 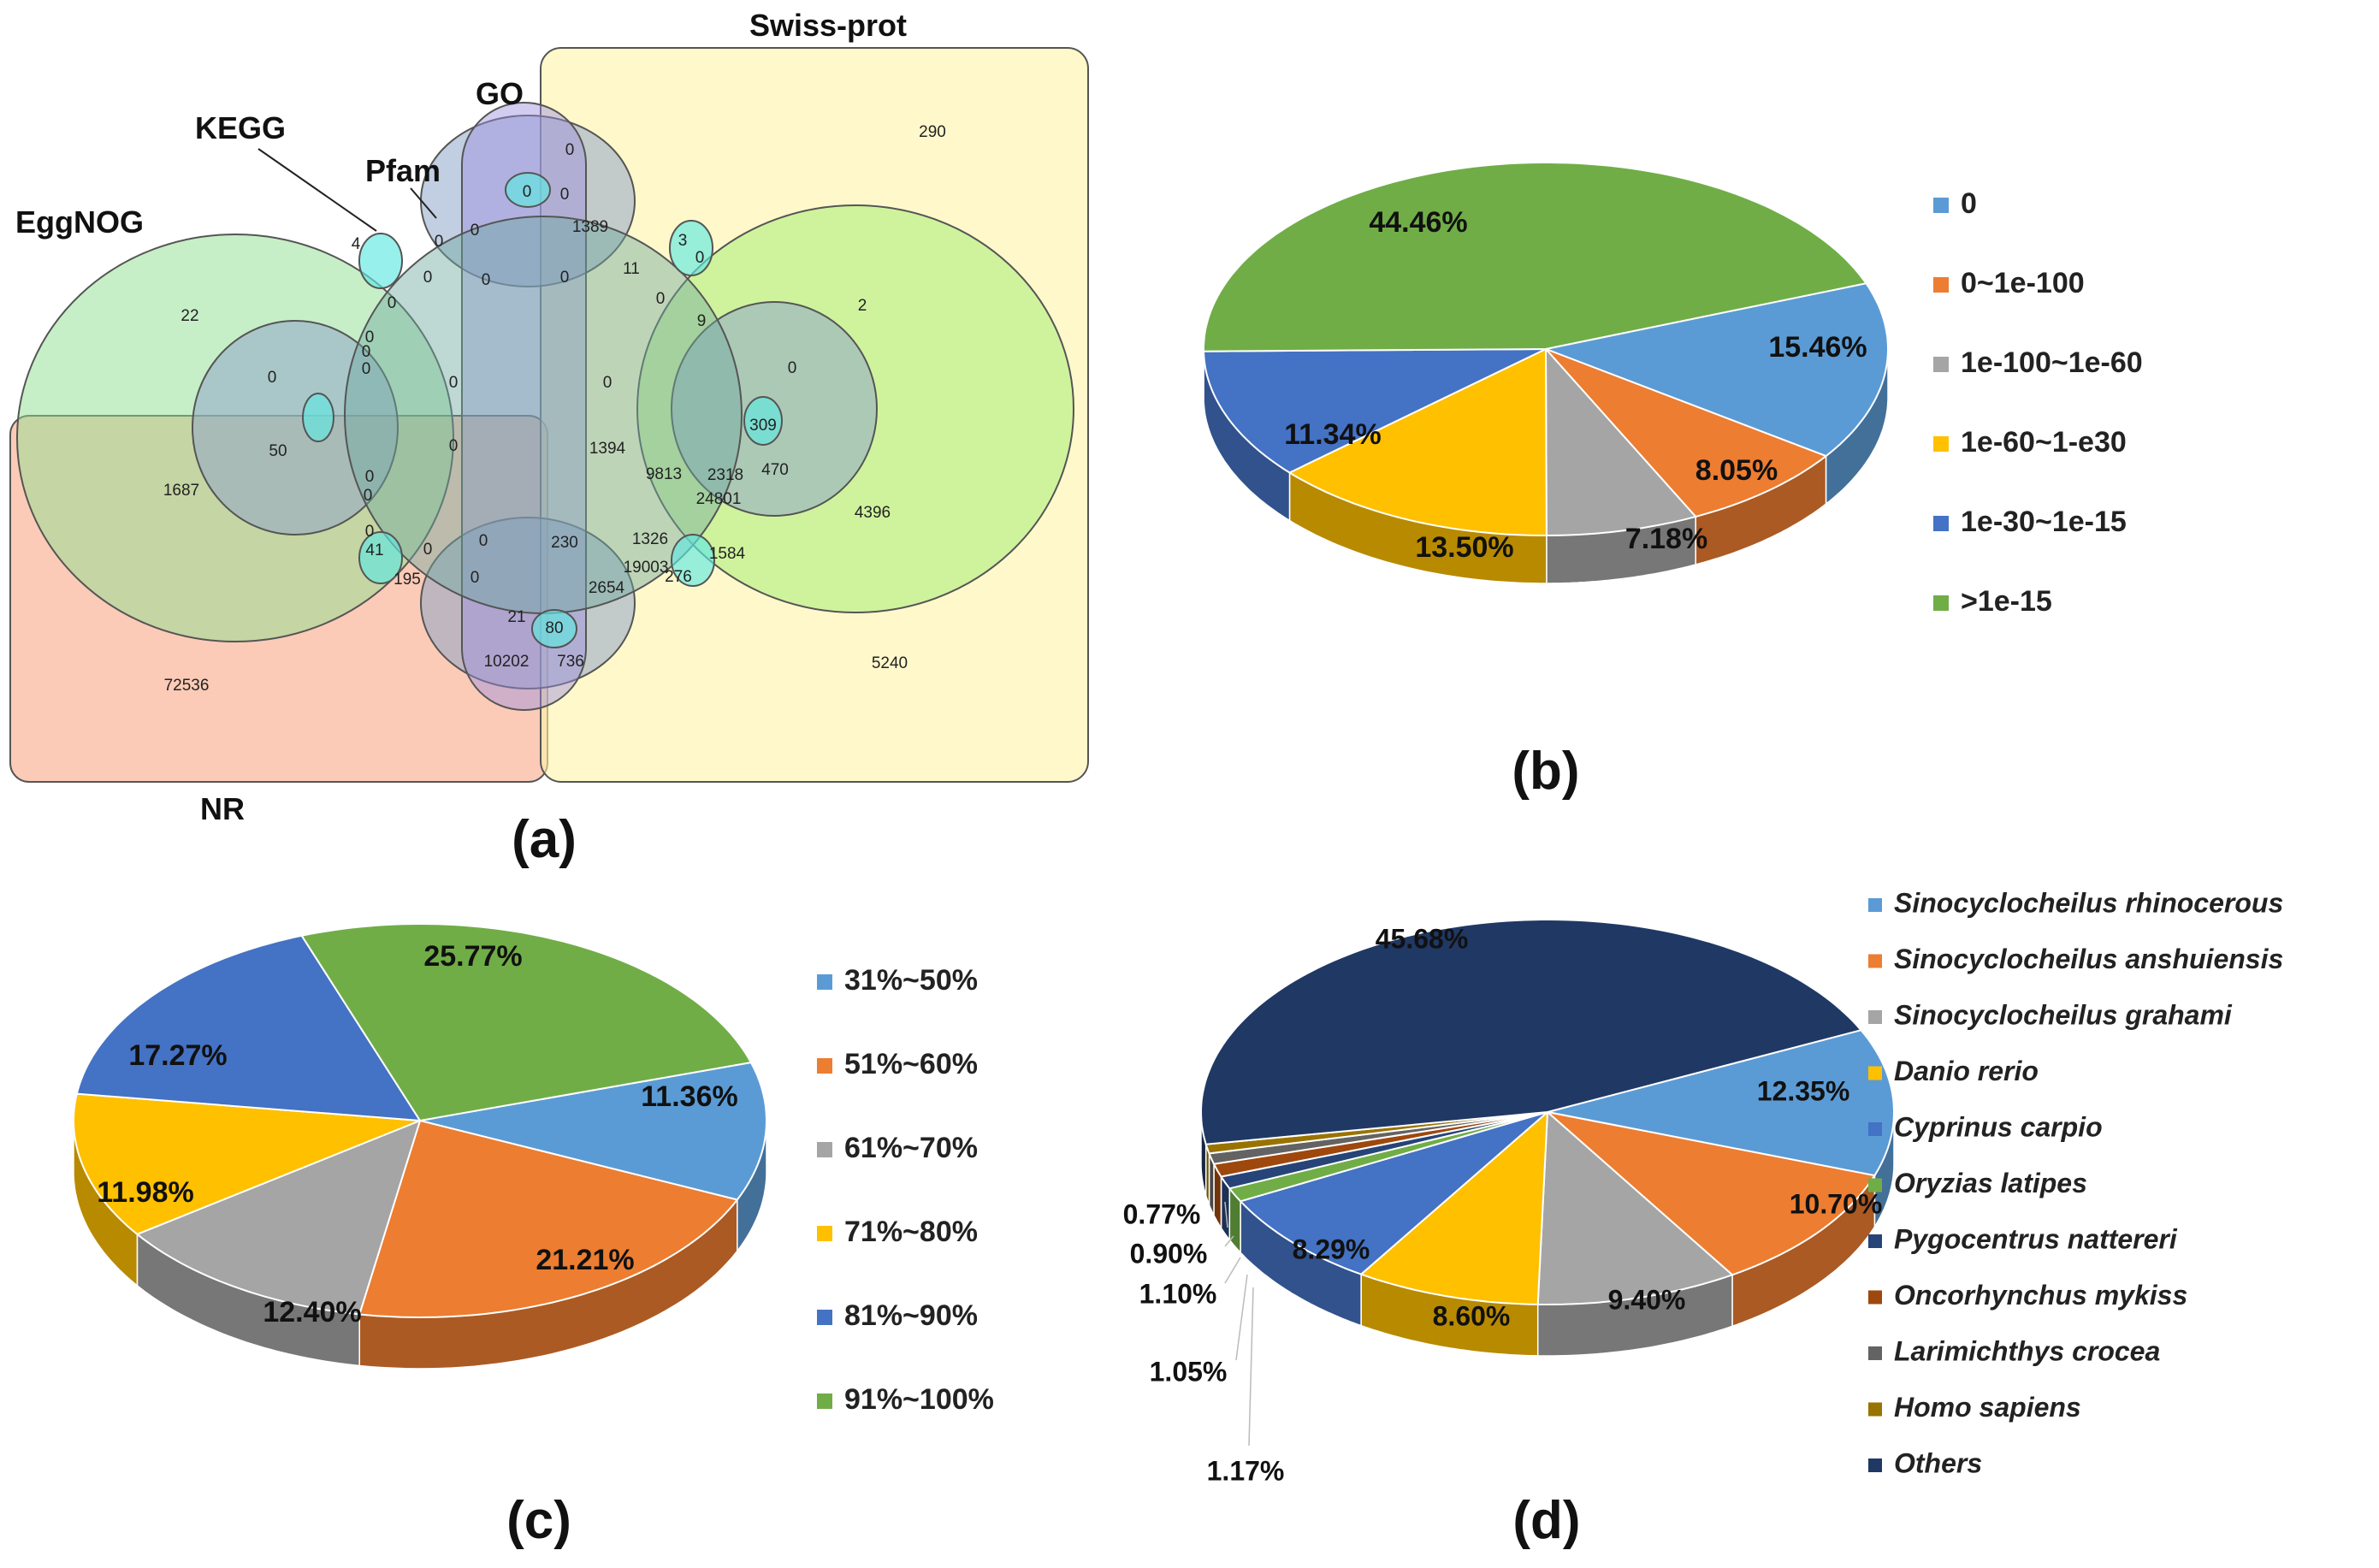 I want to click on legend-label: >1e-15, so click(x=2007, y=601).